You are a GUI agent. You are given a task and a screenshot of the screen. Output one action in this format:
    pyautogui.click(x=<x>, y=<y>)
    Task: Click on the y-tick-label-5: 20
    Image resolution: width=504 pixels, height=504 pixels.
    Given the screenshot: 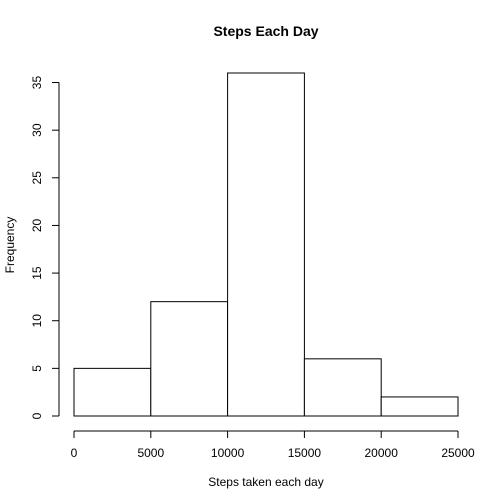 What is the action you would take?
    pyautogui.click(x=37, y=225)
    